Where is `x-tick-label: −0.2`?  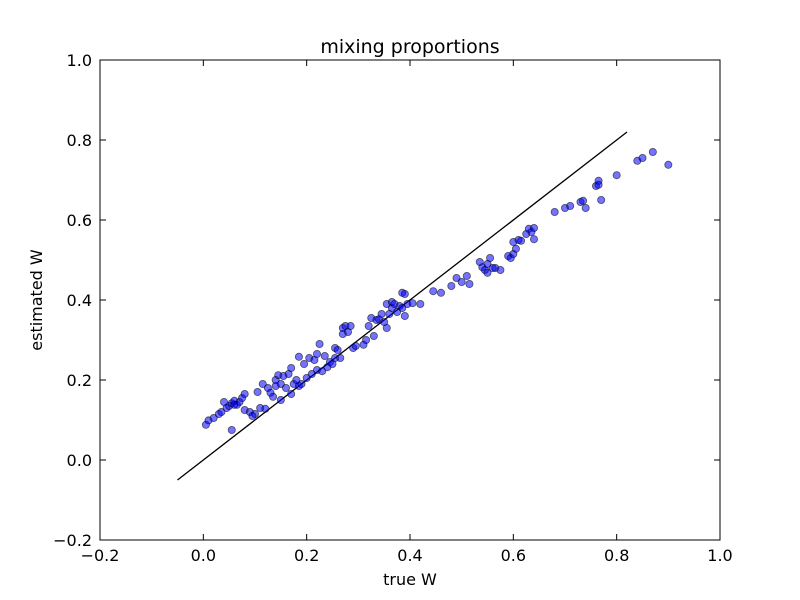 x-tick-label: −0.2 is located at coordinates (100, 555).